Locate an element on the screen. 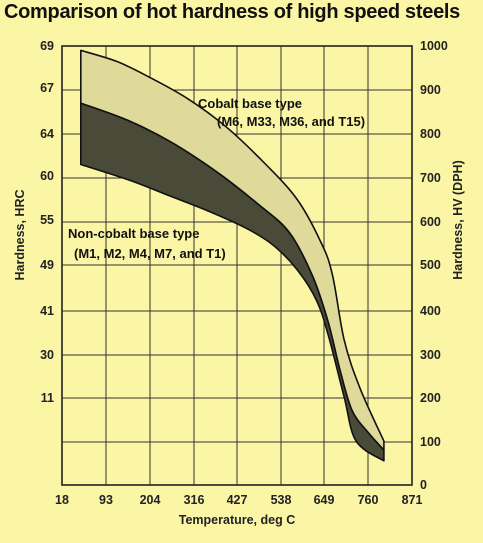  x-tick-label: 93 is located at coordinates (106, 500).